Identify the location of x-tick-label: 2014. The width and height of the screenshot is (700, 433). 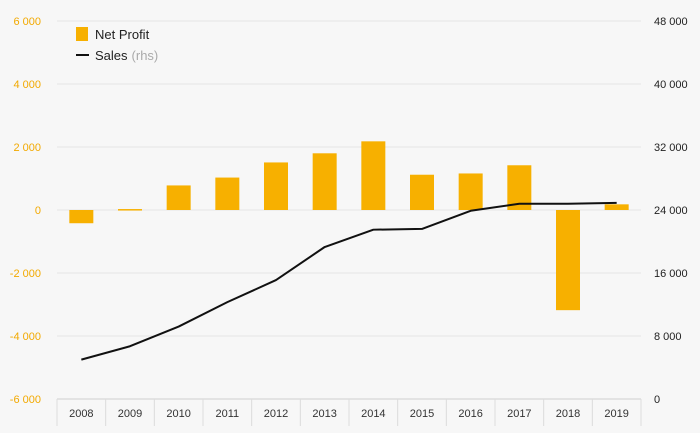
(373, 414).